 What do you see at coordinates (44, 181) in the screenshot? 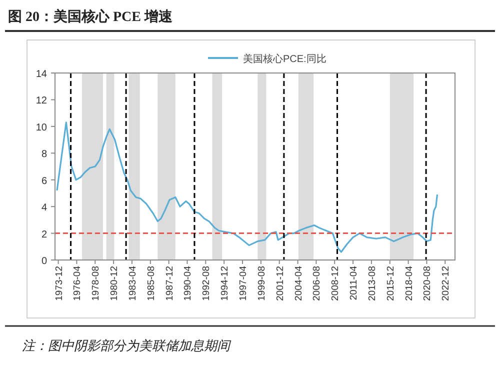
I see `y-tick-label: 6` at bounding box center [44, 181].